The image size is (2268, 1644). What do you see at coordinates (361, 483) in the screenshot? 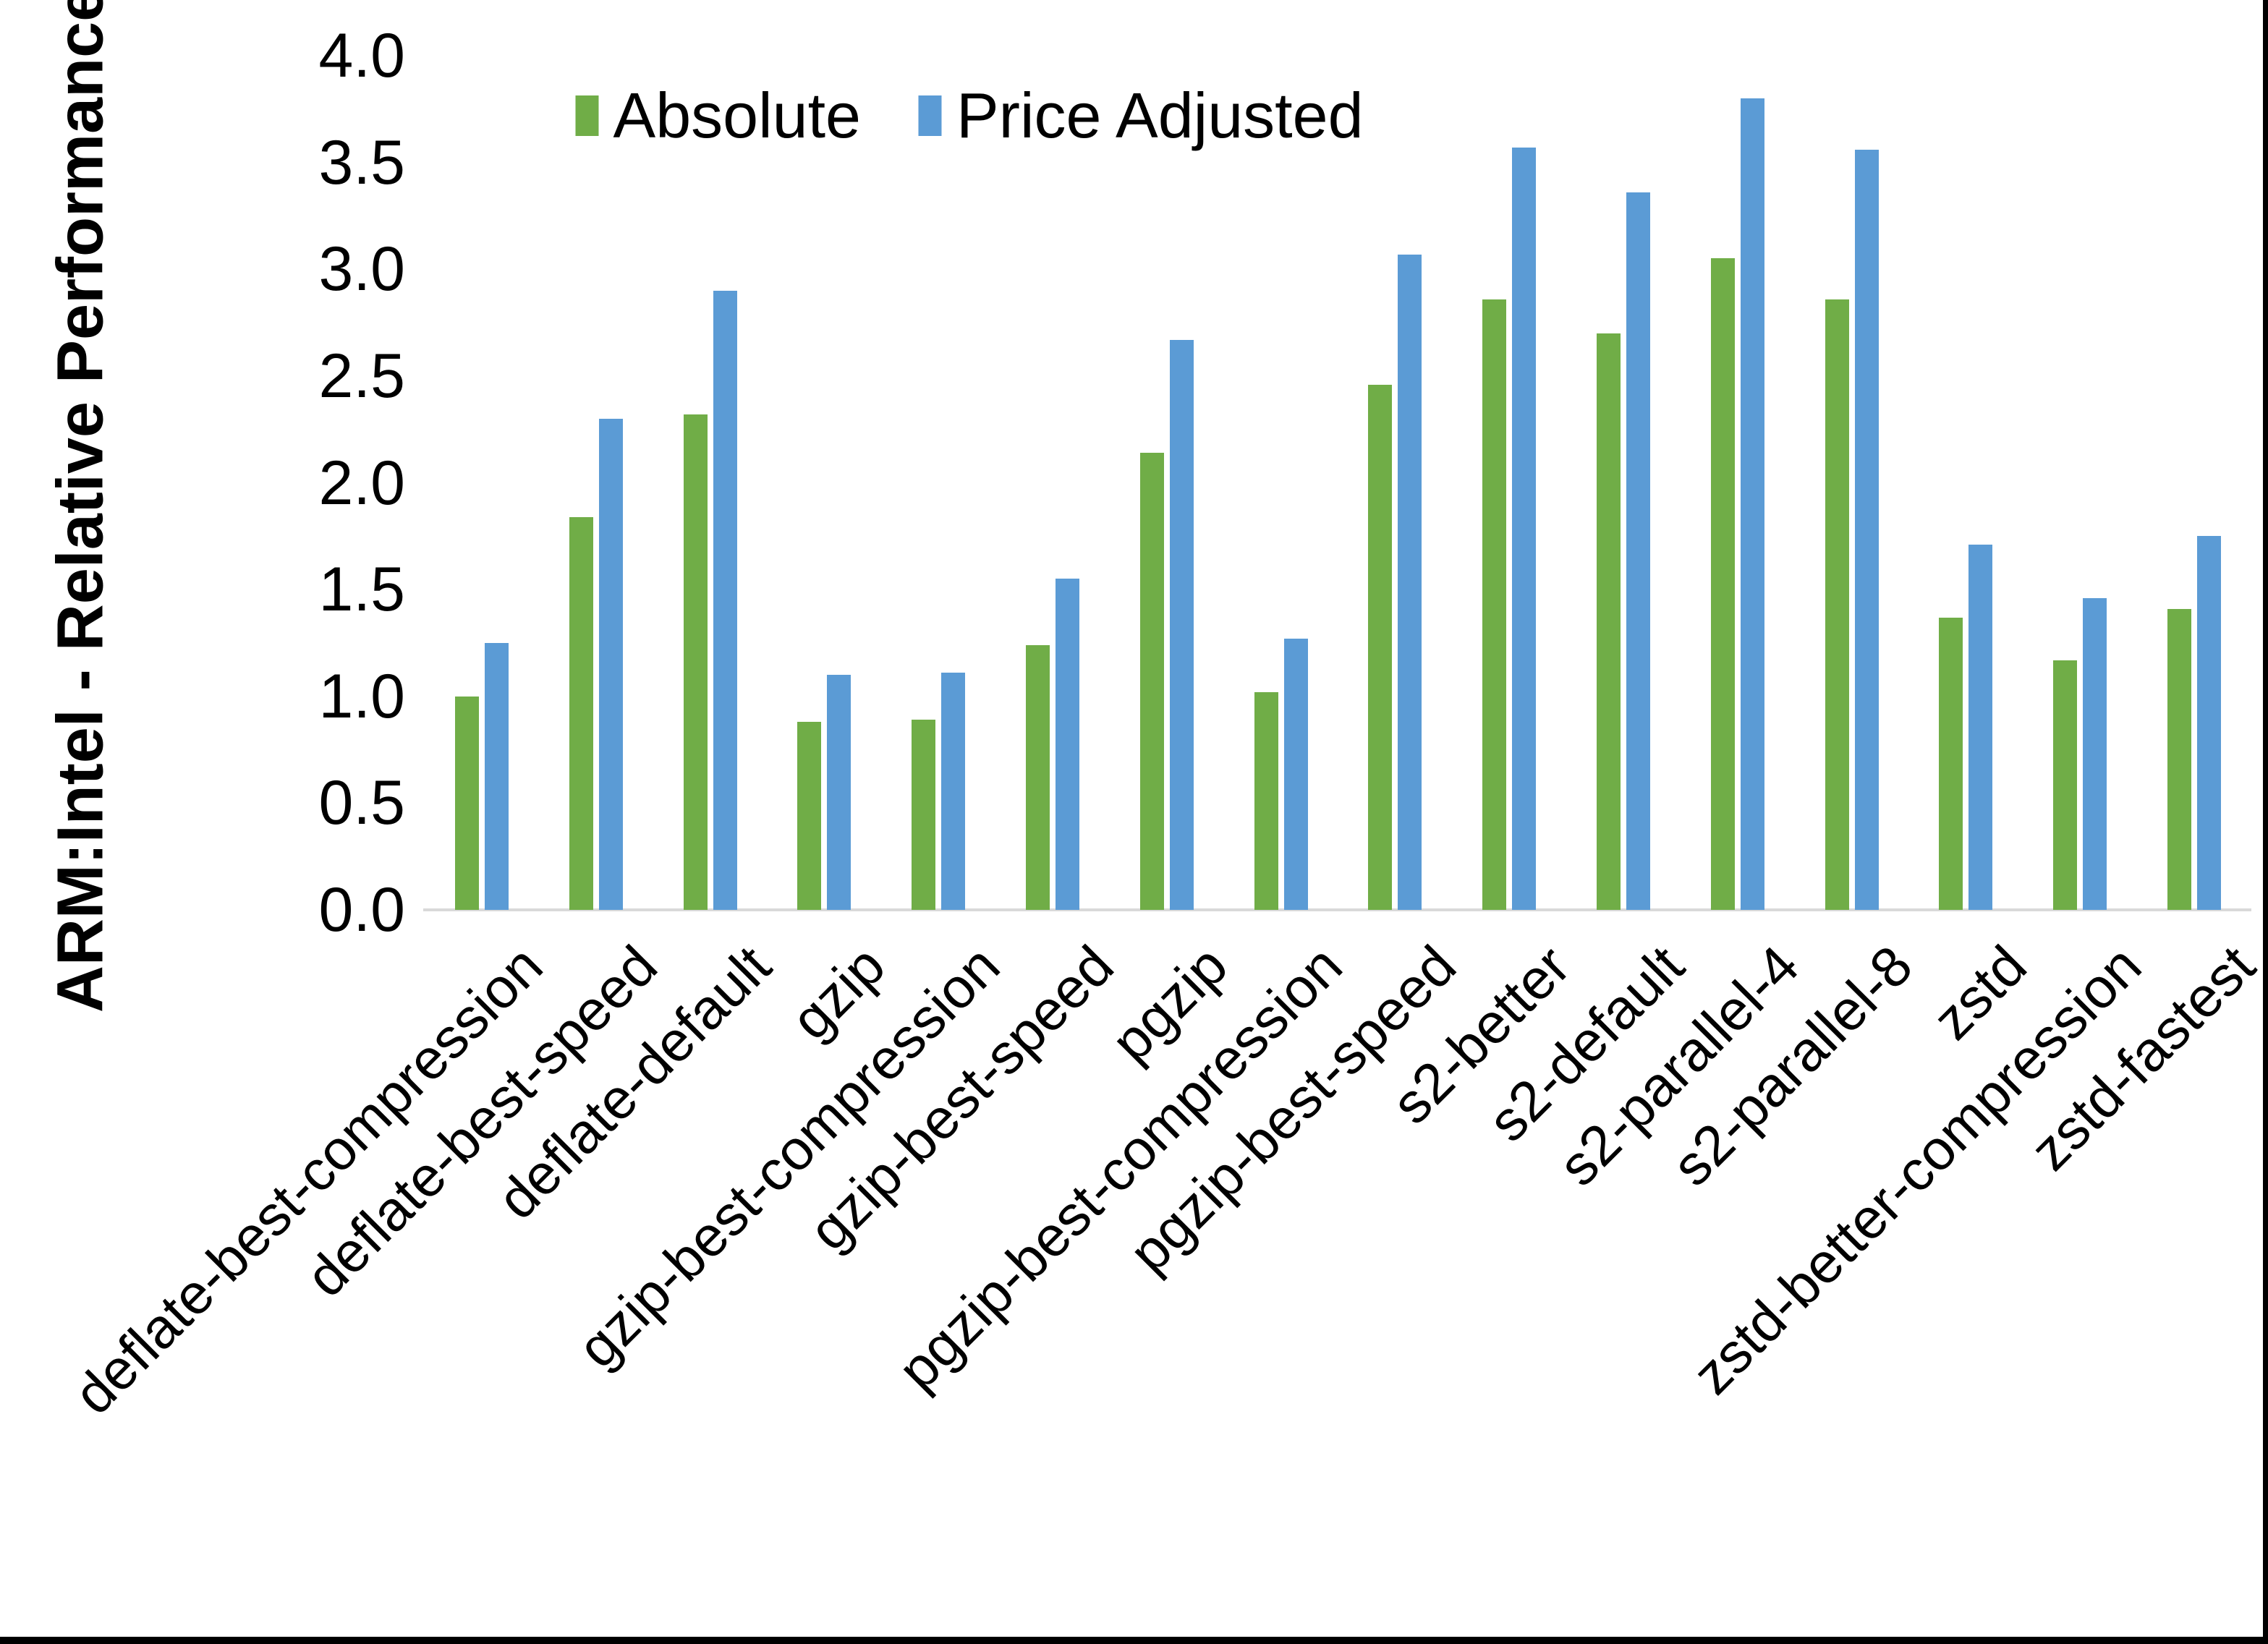
I see `y-tick-label: 2.0` at bounding box center [361, 483].